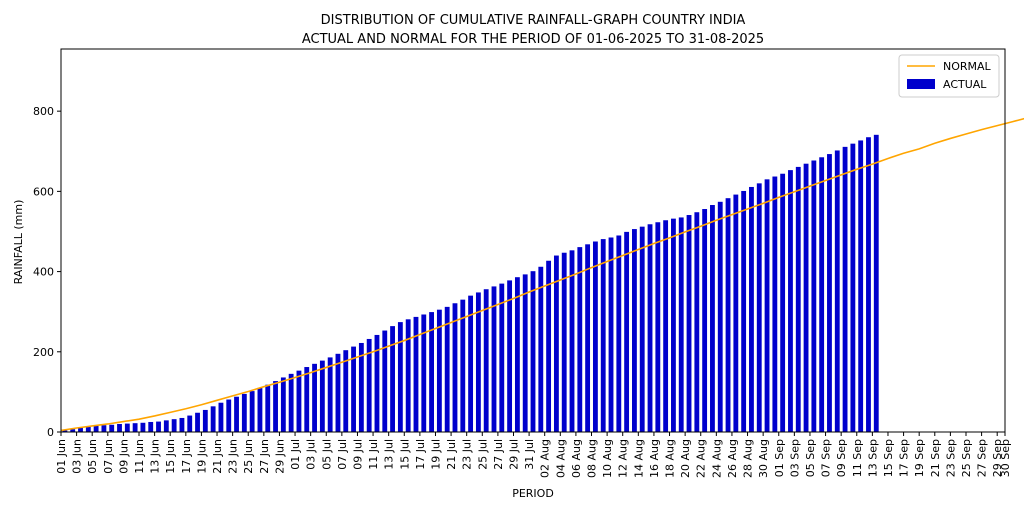  Describe the element at coordinates (810, 458) in the screenshot. I see `x-tick-label: 05 Sep` at that location.